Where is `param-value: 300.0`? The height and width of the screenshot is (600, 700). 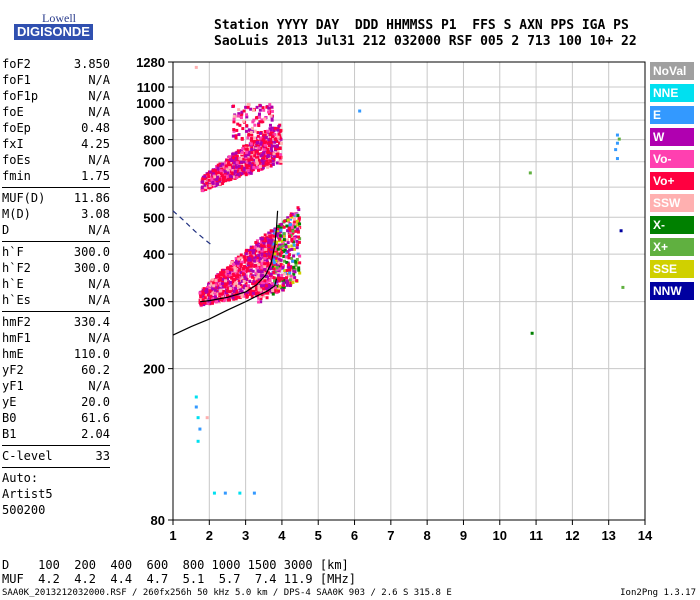 param-value: 300.0 is located at coordinates (91, 268).